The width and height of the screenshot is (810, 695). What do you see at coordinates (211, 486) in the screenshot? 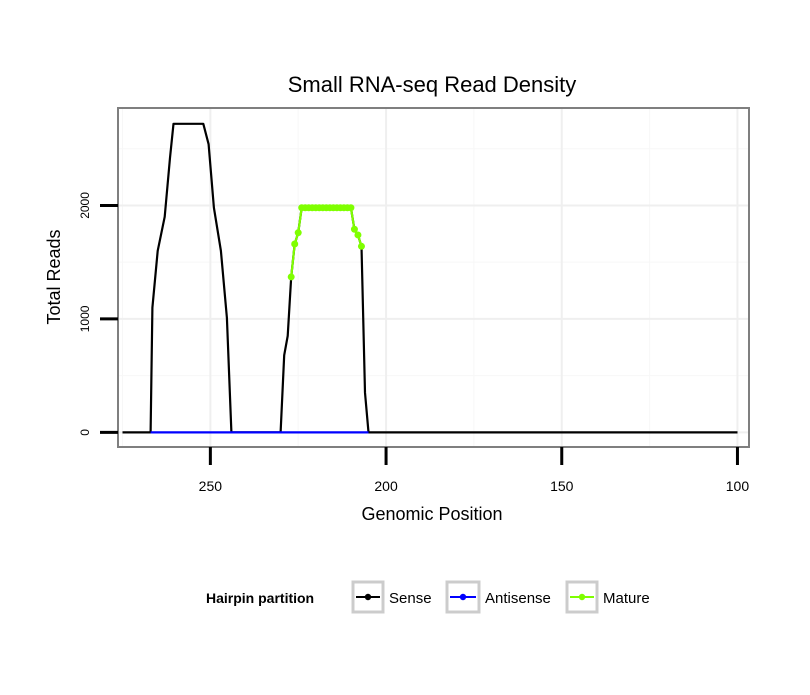
I see `x-tick-label: 250` at bounding box center [211, 486].